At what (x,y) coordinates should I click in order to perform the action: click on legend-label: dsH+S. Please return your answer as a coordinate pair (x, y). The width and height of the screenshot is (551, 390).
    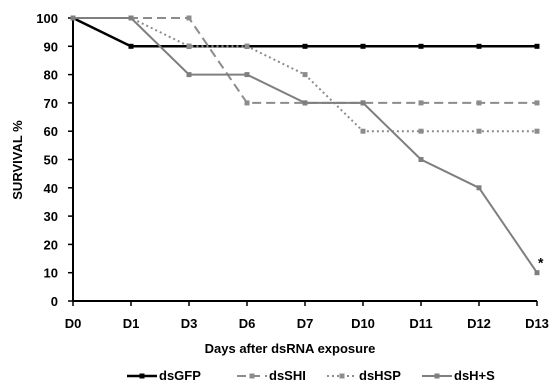
    Looking at the image, I should click on (474, 375).